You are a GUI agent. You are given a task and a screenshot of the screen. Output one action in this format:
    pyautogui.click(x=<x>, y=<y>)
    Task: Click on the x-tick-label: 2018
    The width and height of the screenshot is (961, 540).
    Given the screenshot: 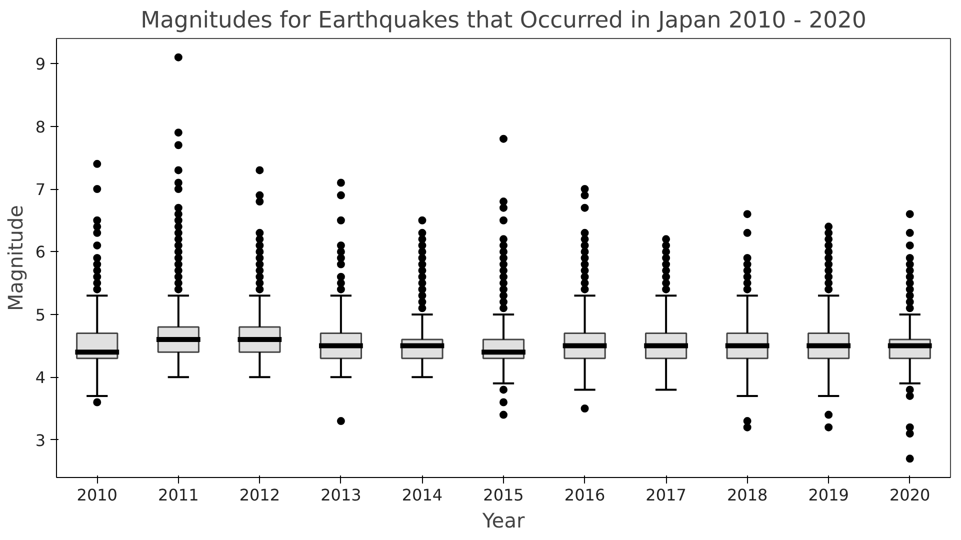 What is the action you would take?
    pyautogui.click(x=747, y=495)
    